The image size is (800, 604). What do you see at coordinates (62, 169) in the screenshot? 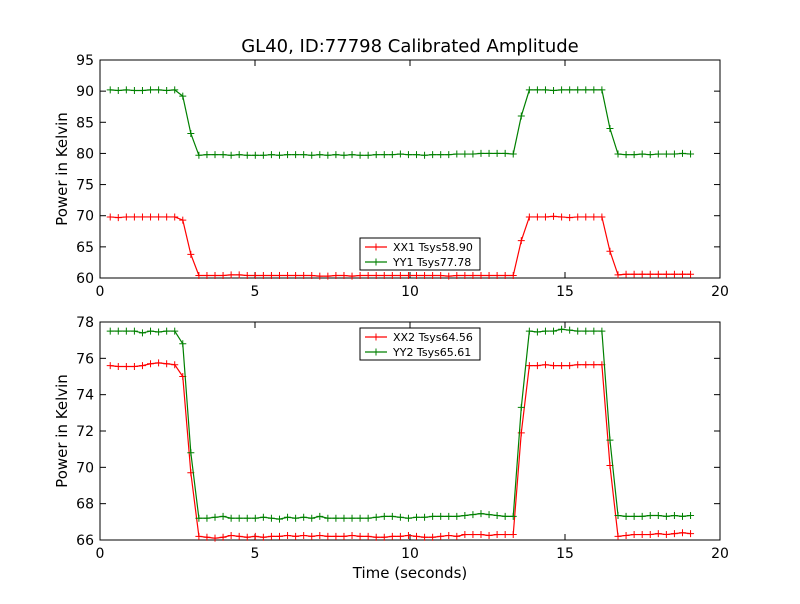
I see `y-axis-label: Power in Kelvin` at bounding box center [62, 169].